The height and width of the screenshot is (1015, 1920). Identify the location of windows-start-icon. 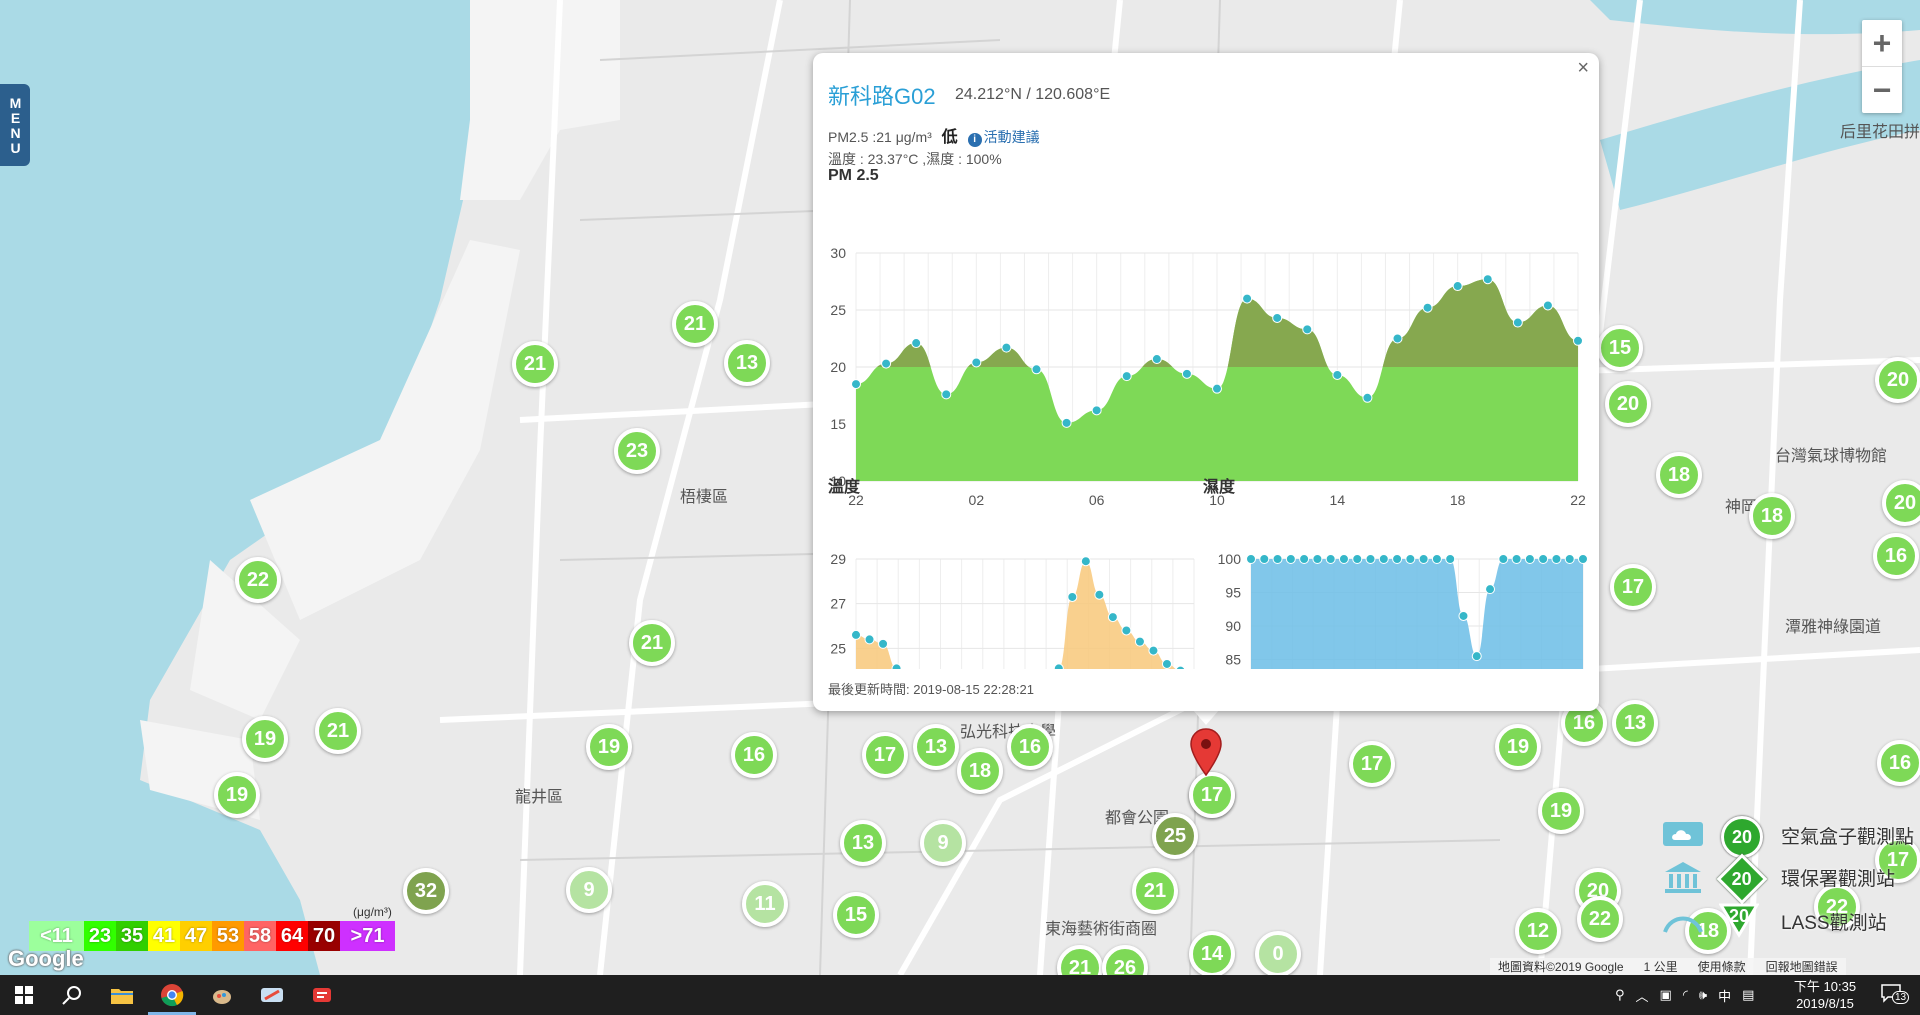
(24, 995).